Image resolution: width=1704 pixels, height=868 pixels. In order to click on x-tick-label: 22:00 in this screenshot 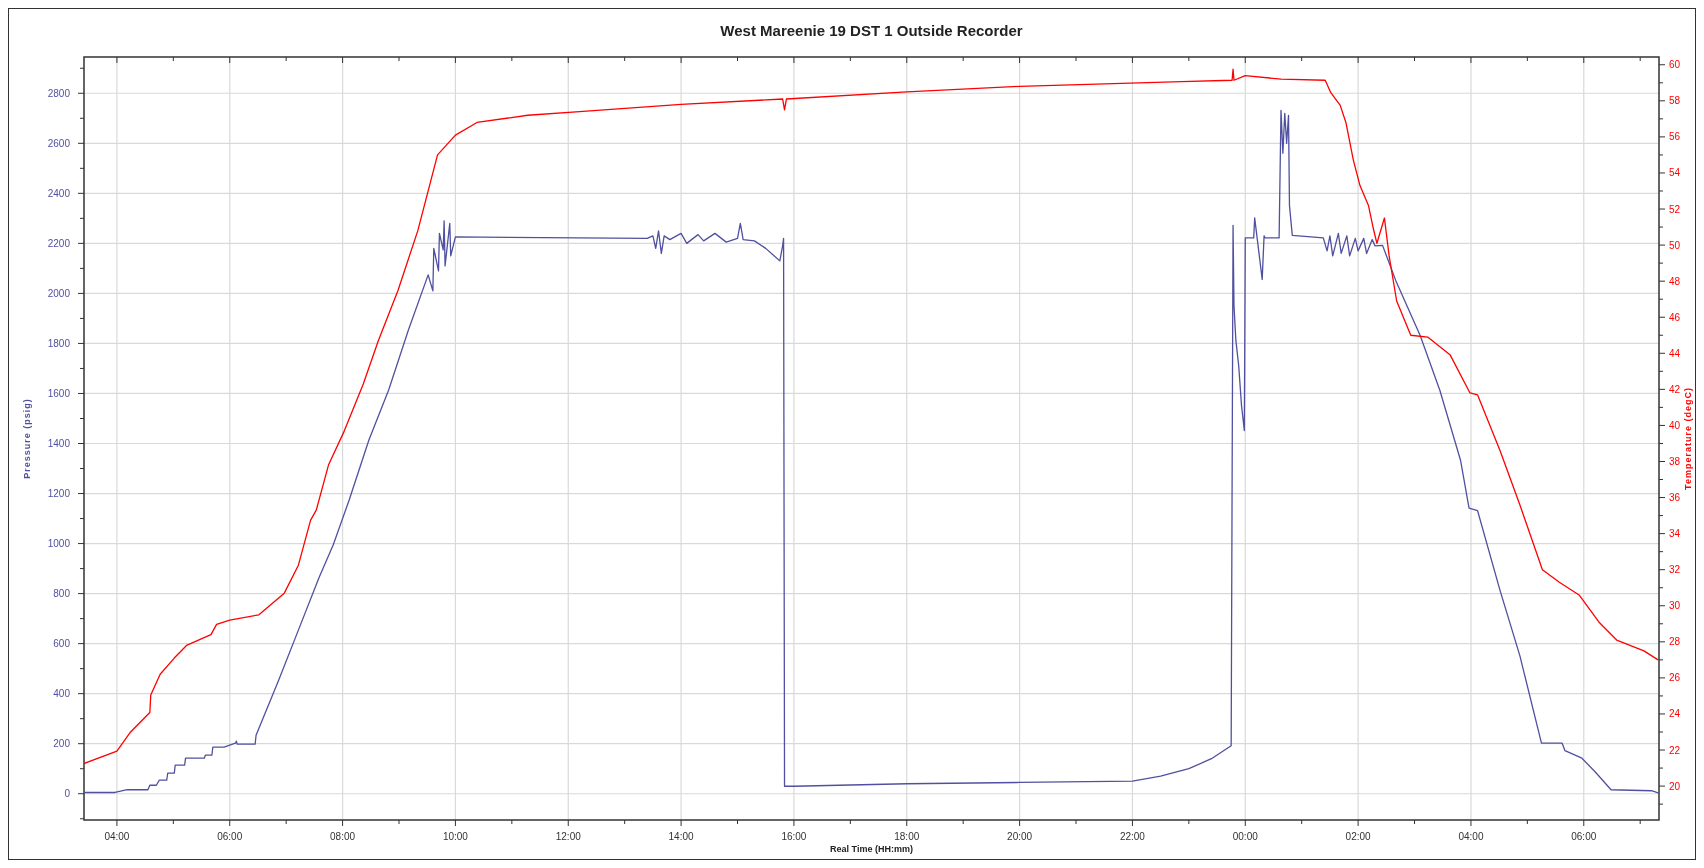, I will do `click(1132, 836)`.